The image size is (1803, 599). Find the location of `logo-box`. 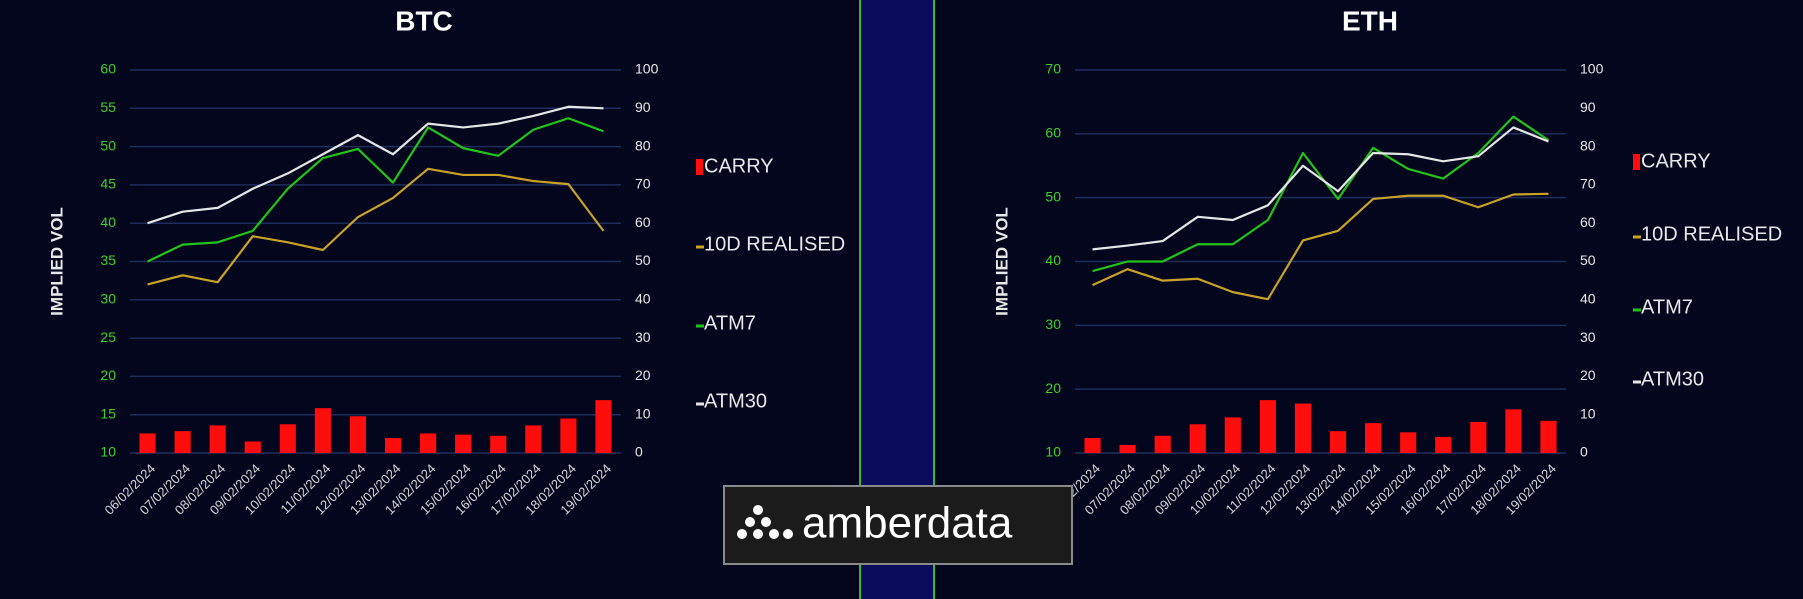

logo-box is located at coordinates (898, 525).